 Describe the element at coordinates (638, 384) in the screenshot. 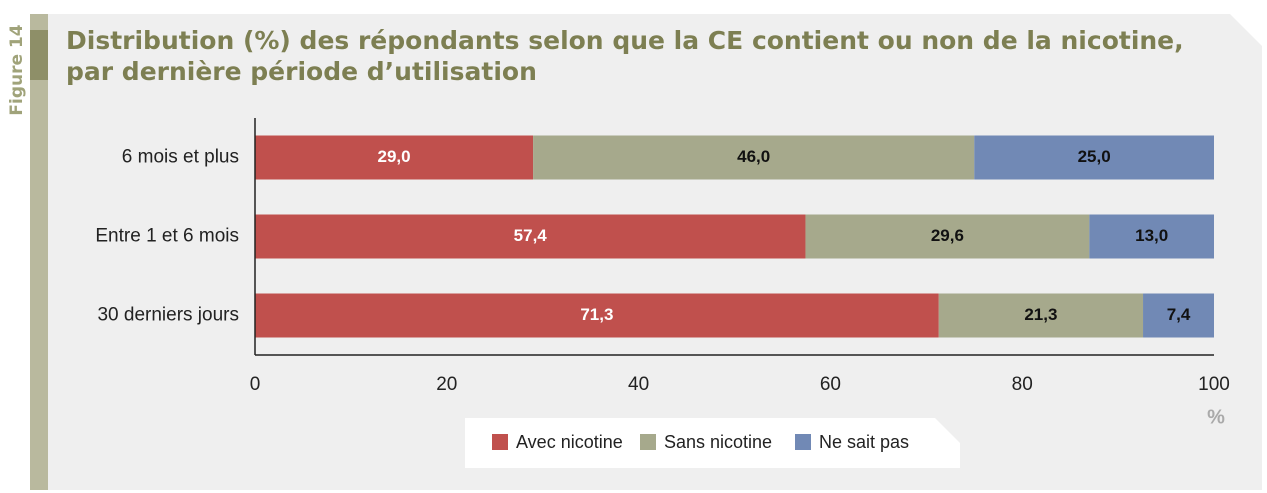

I see `x-tick-label: 40` at that location.